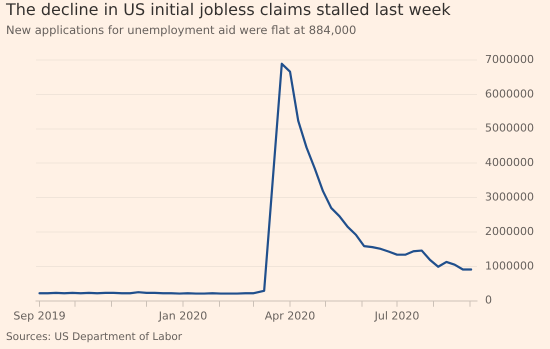 This screenshot has width=550, height=349. I want to click on x-tick-label: Jul 2020, so click(397, 315).